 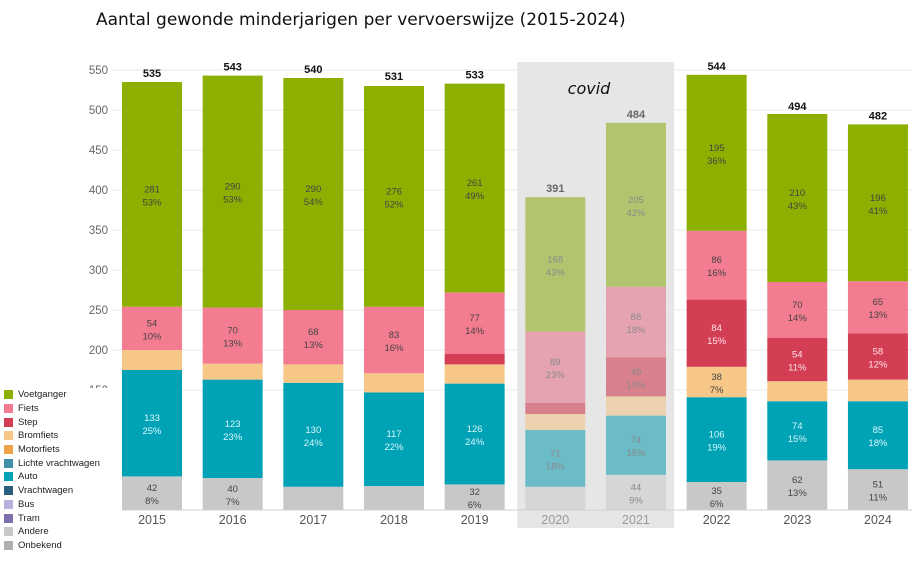 What do you see at coordinates (797, 426) in the screenshot?
I see `data-label-value: 74` at bounding box center [797, 426].